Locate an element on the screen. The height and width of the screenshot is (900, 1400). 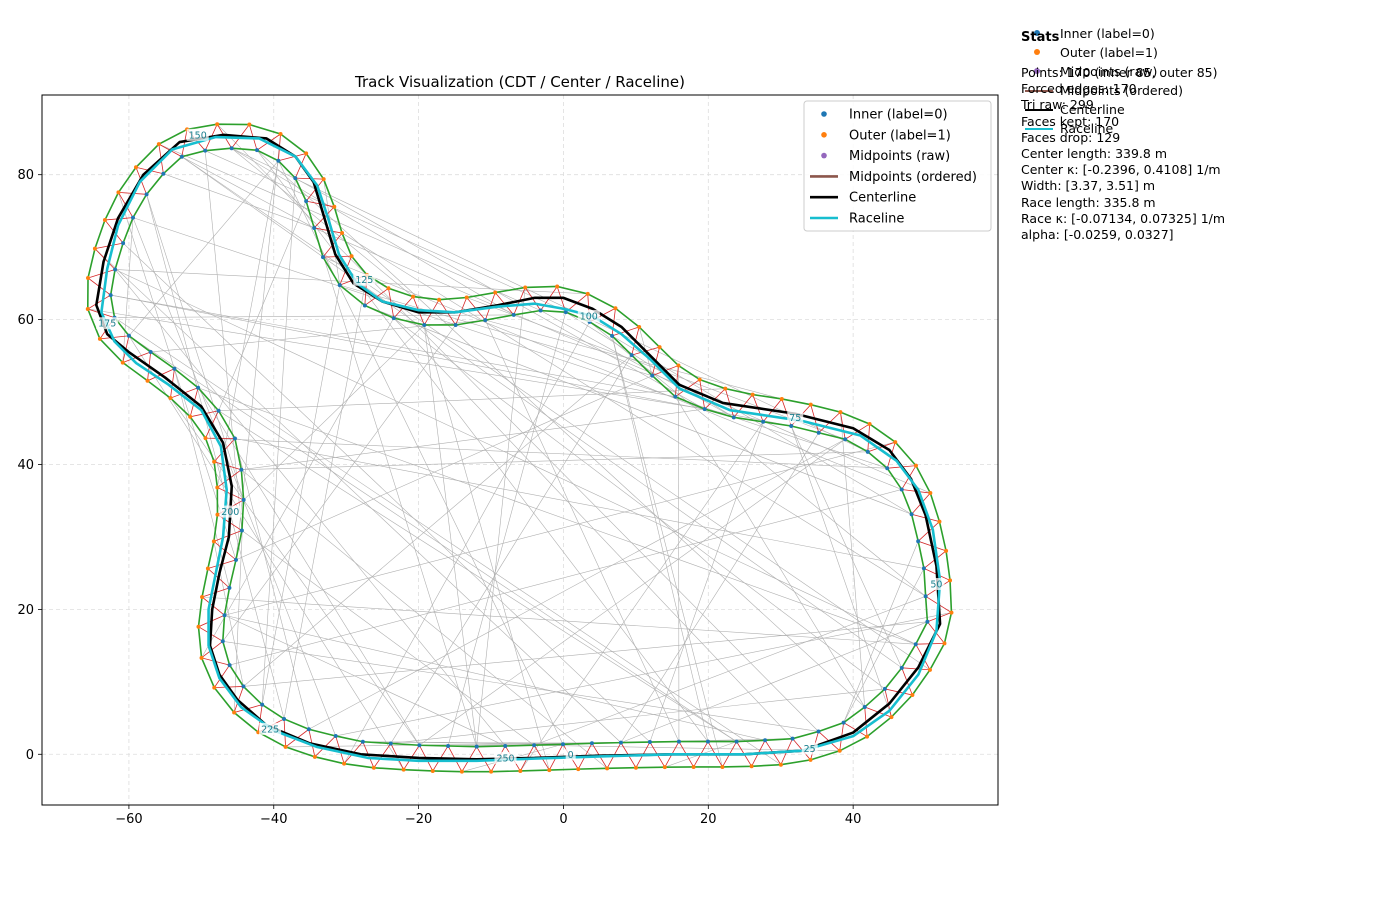
side-legend-item: Midpoints (ordered) is located at coordinates (1102, 90).